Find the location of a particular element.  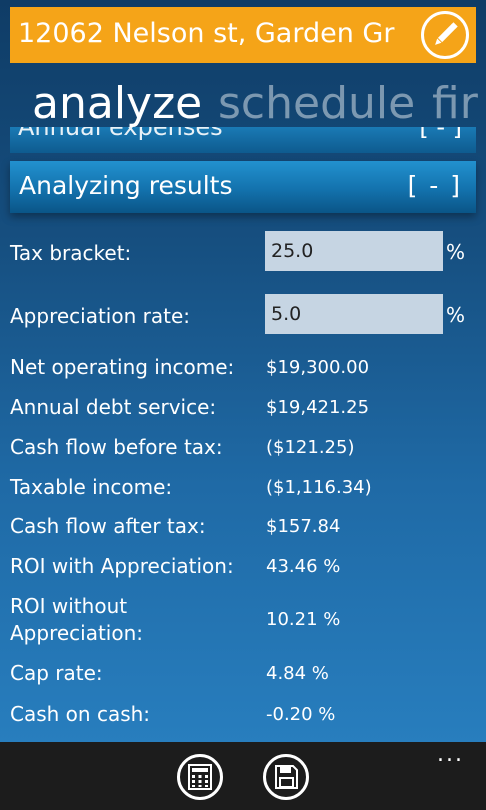

header-bar: 12062 Nelson st, Garden Gr is located at coordinates (243, 35).